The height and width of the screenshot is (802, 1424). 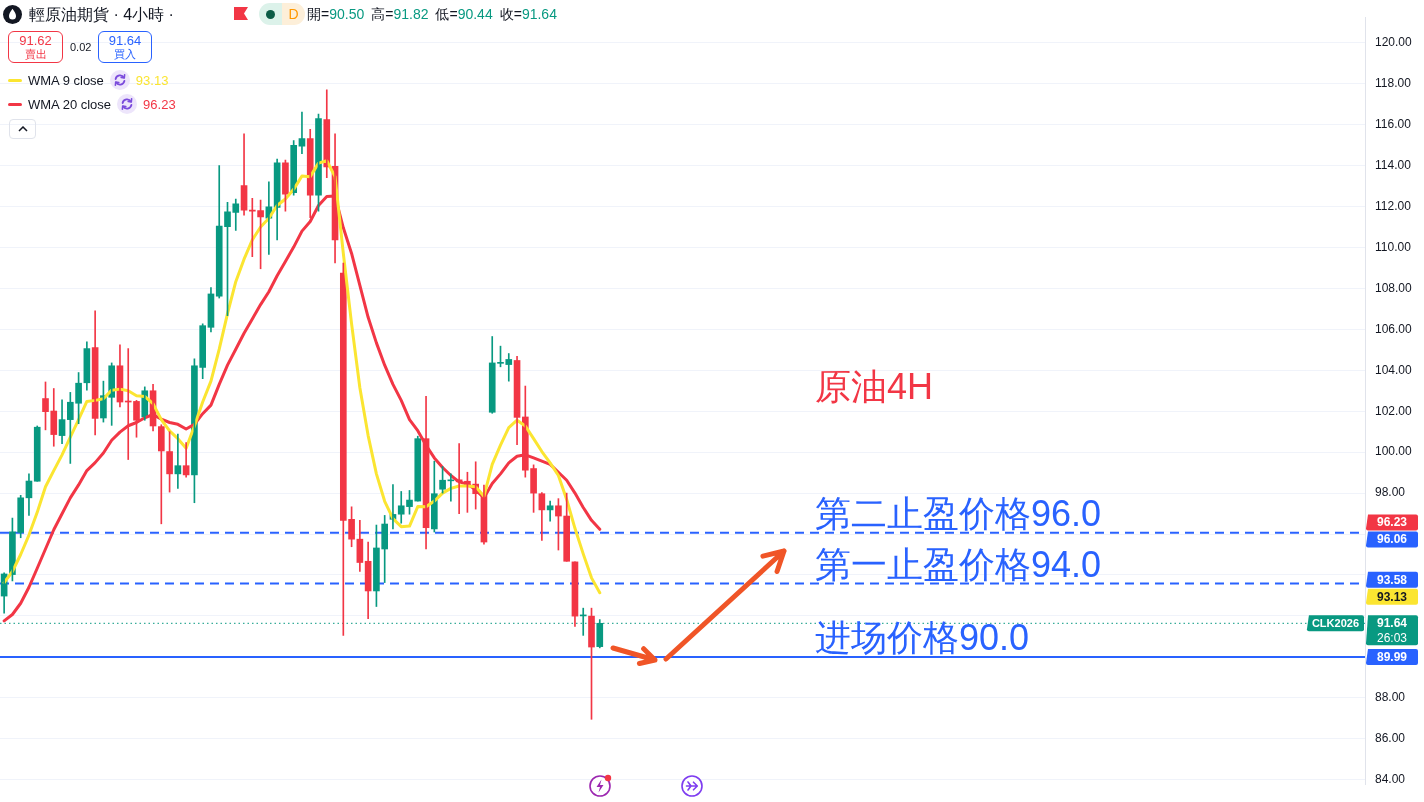 What do you see at coordinates (1393, 205) in the screenshot?
I see `y-tick-label: 112.00` at bounding box center [1393, 205].